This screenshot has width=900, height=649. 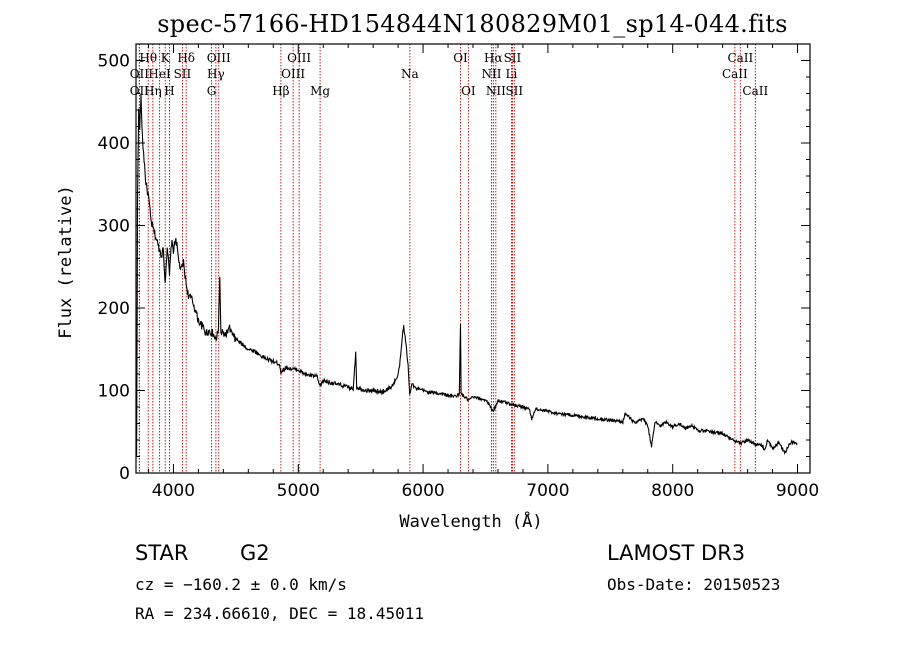 What do you see at coordinates (676, 553) in the screenshot?
I see `survey-name: LAMOST DR3` at bounding box center [676, 553].